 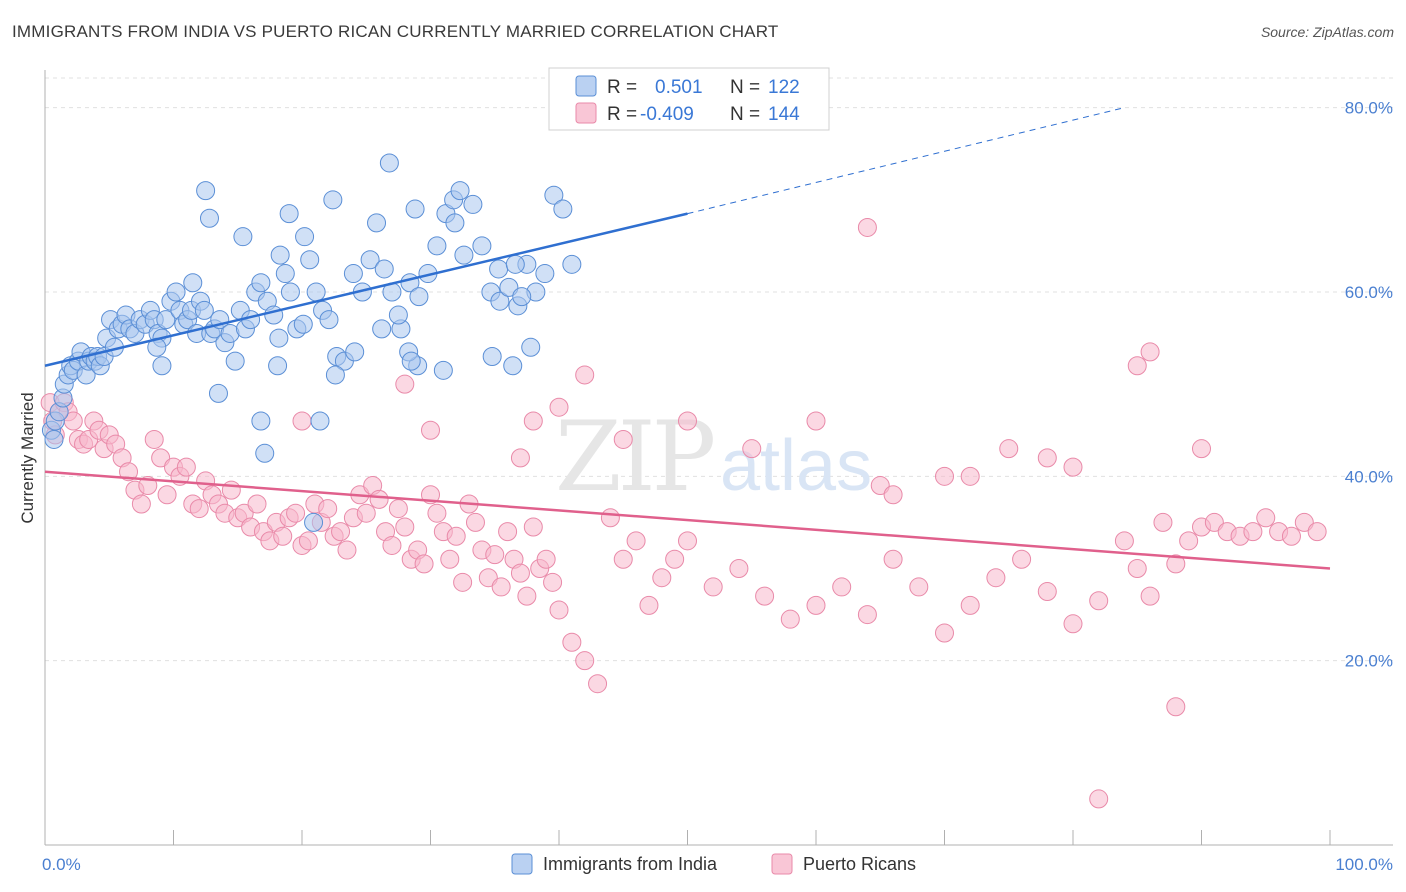 What do you see at coordinates (679, 87) in the screenshot?
I see `legend-r-value-india: 0.501` at bounding box center [679, 87].